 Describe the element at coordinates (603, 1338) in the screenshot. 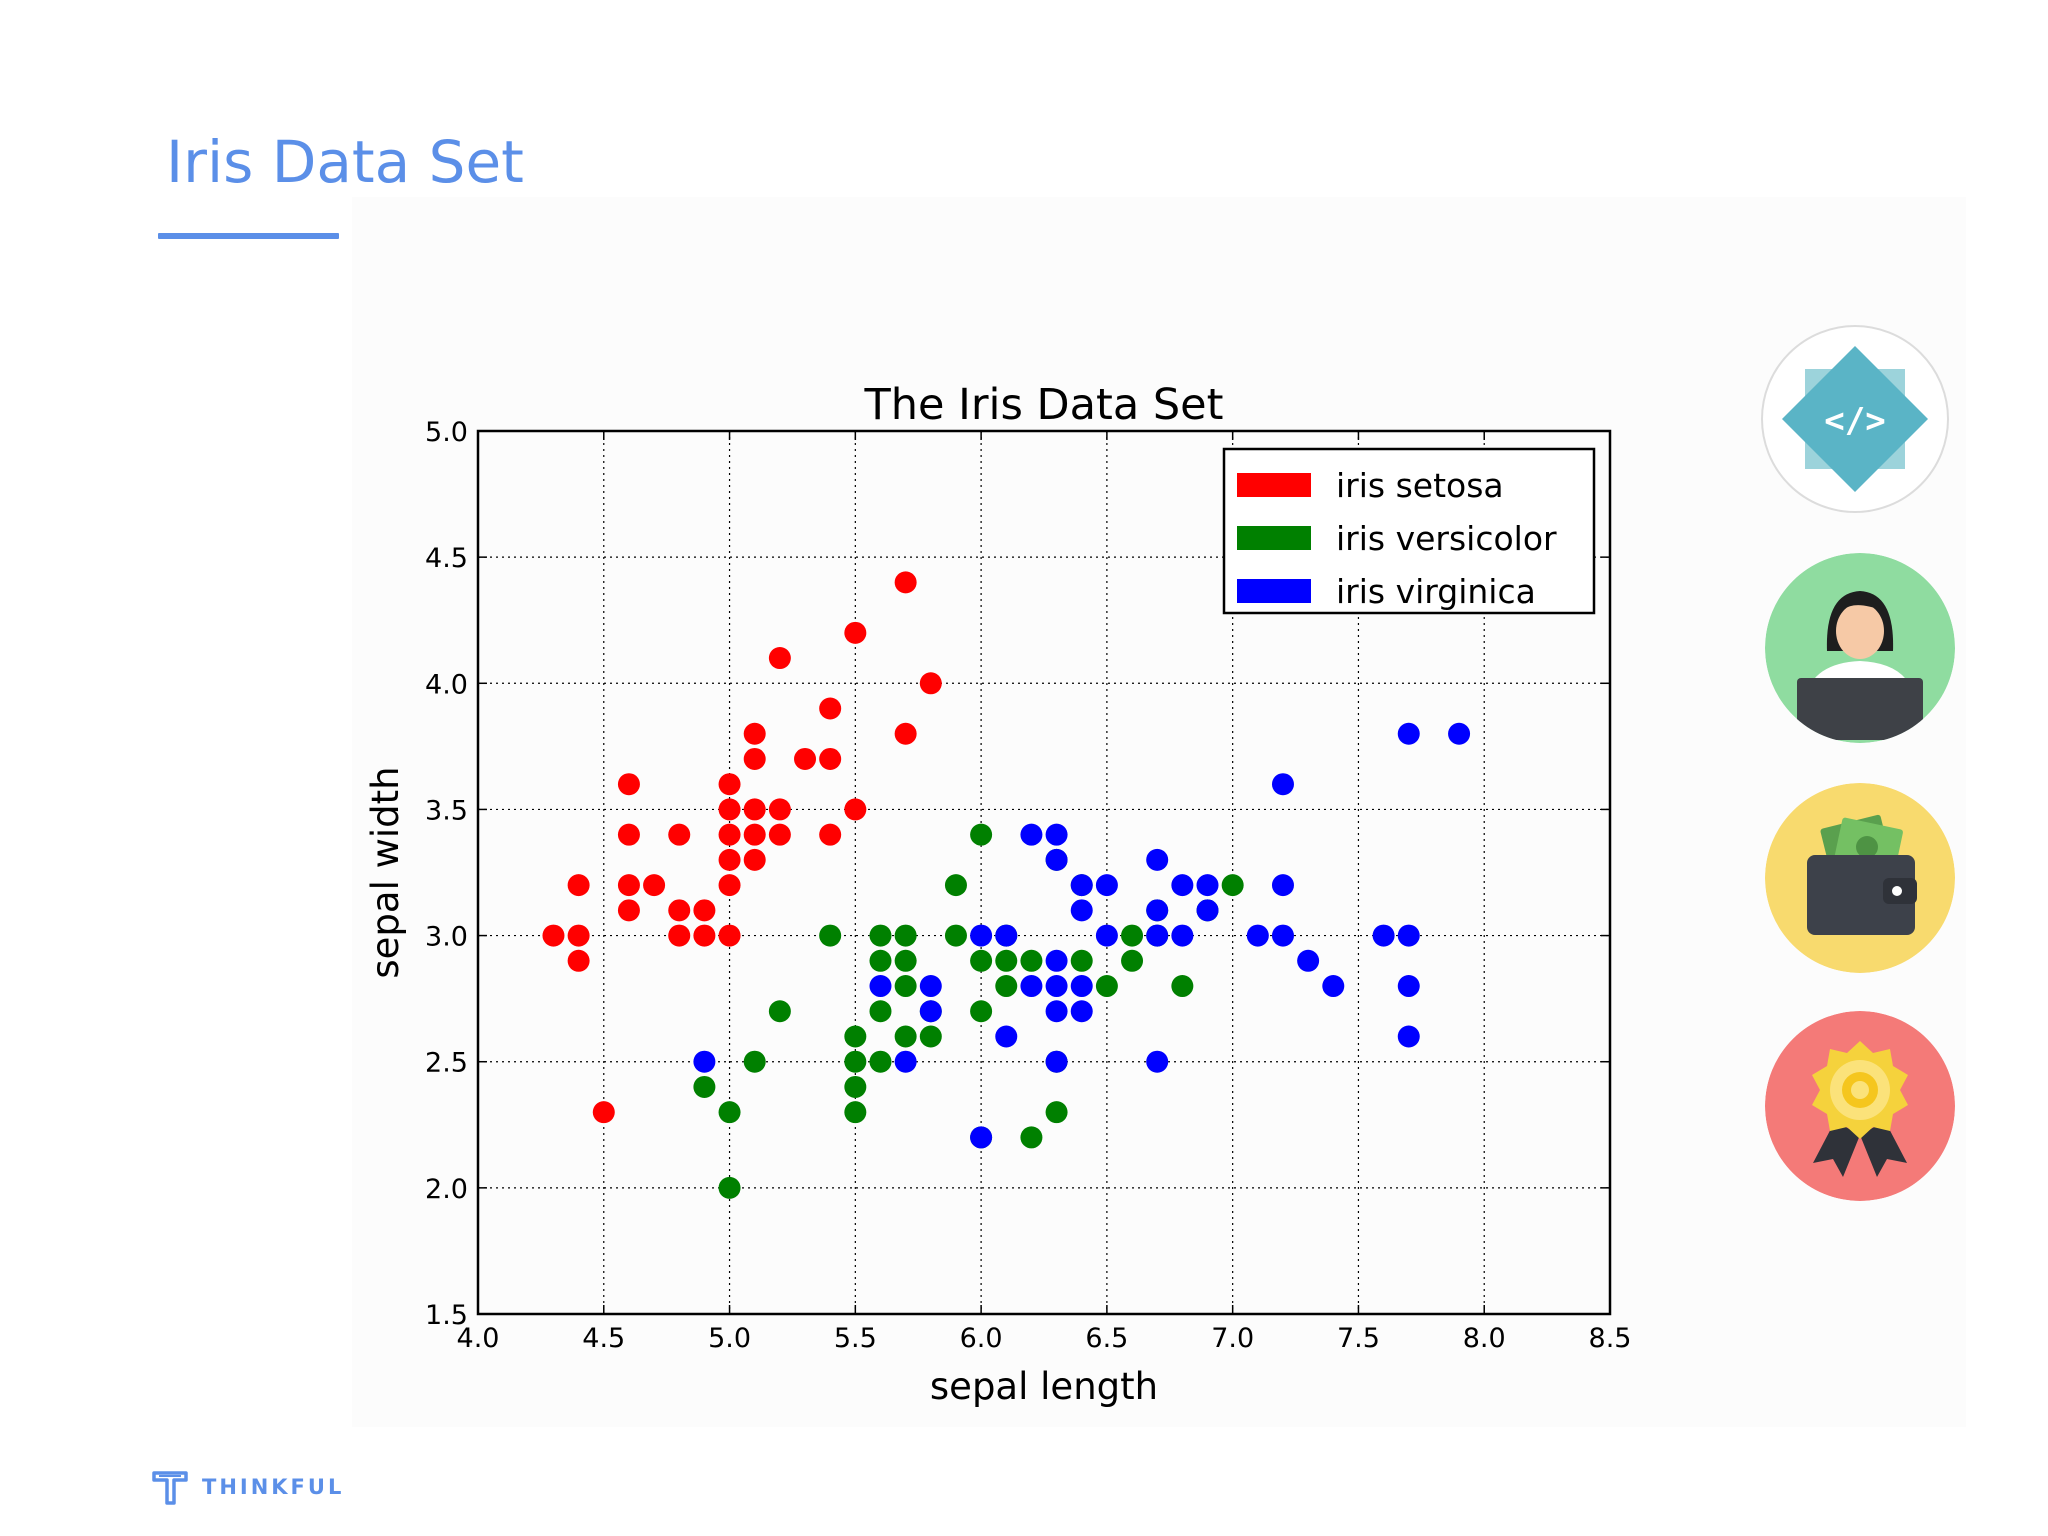

I see `x-tick-label: 4.5` at that location.